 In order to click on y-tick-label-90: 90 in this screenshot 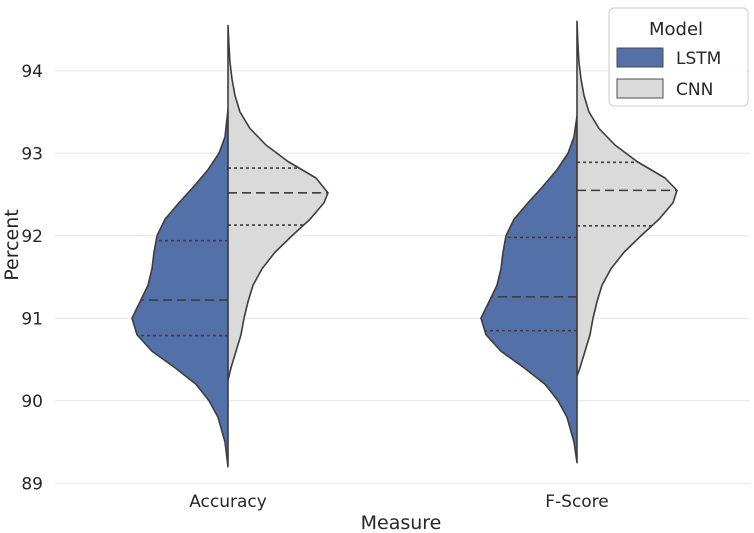, I will do `click(32, 402)`.